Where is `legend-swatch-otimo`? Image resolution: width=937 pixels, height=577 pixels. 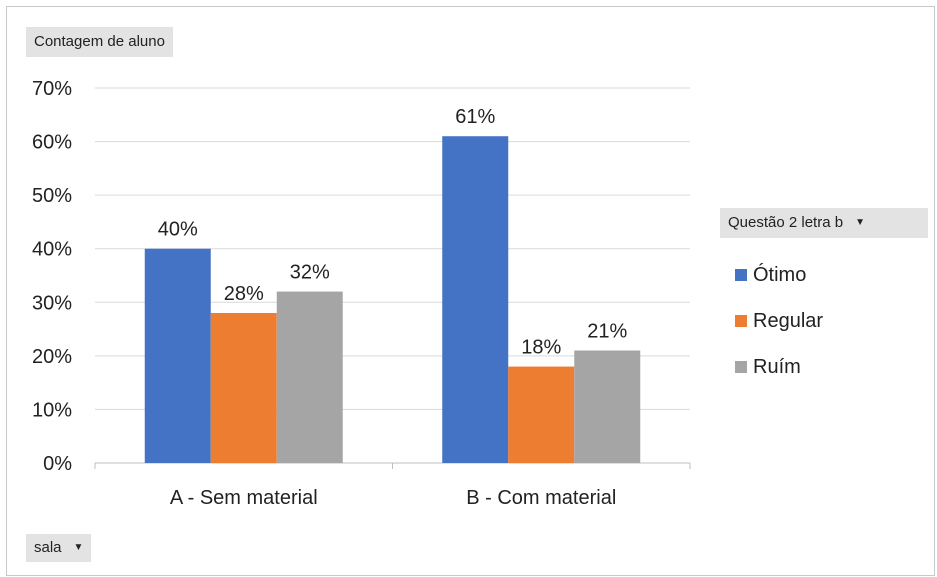 legend-swatch-otimo is located at coordinates (741, 275).